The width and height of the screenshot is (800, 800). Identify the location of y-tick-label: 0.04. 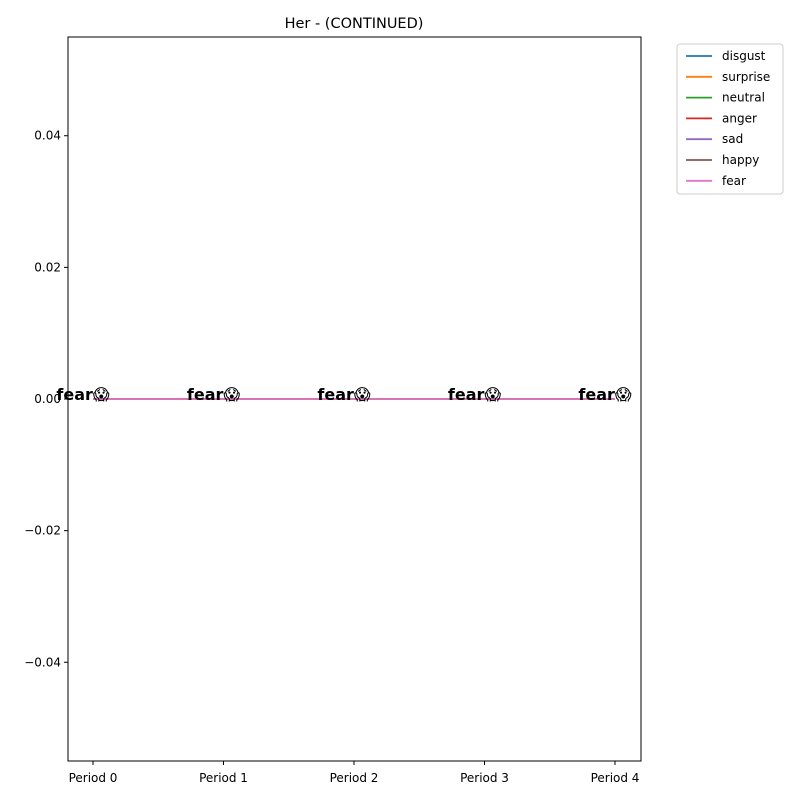
(47, 136).